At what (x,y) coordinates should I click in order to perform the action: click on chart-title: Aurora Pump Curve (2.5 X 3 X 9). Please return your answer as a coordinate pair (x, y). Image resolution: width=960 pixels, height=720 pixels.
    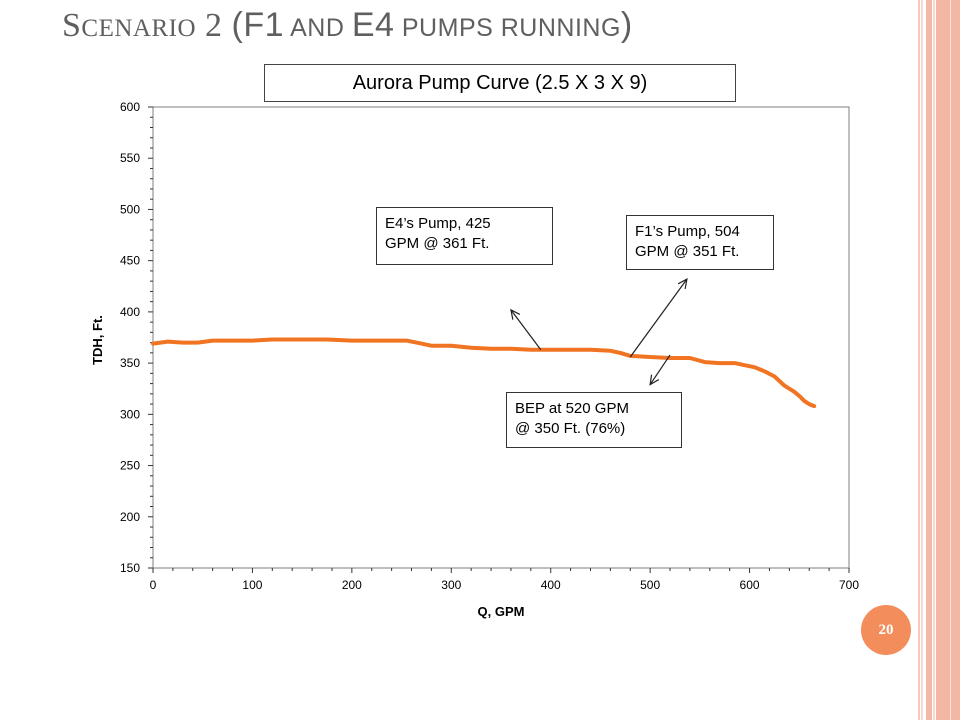
    Looking at the image, I should click on (500, 83).